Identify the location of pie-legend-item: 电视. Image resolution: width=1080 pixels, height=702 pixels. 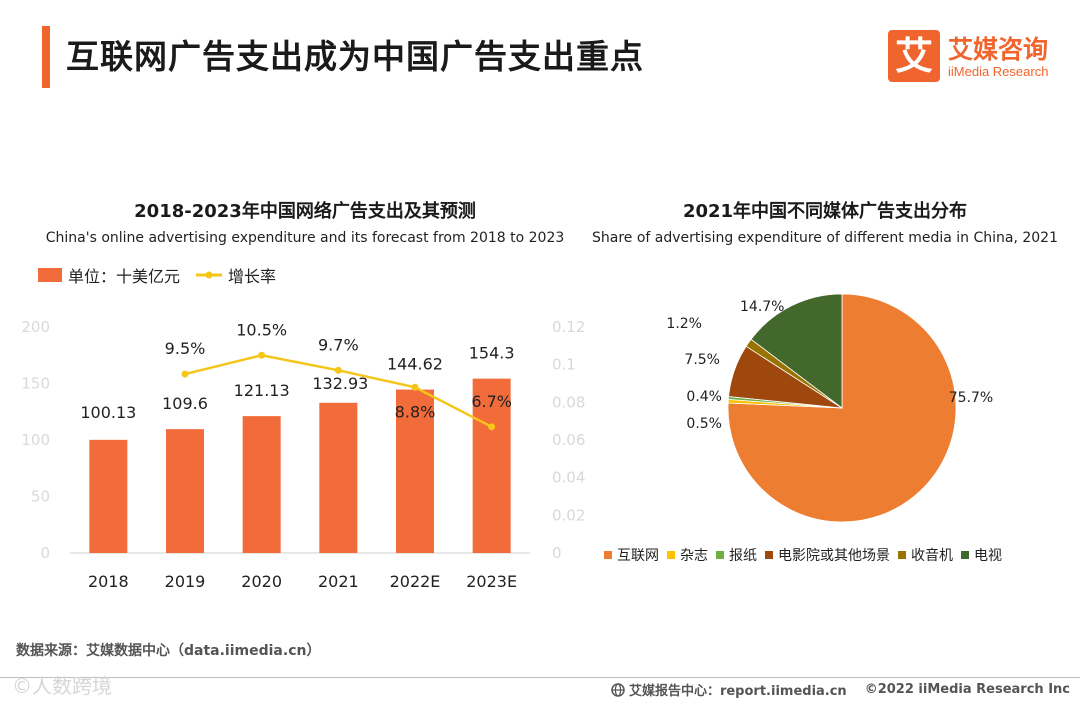
(981, 555).